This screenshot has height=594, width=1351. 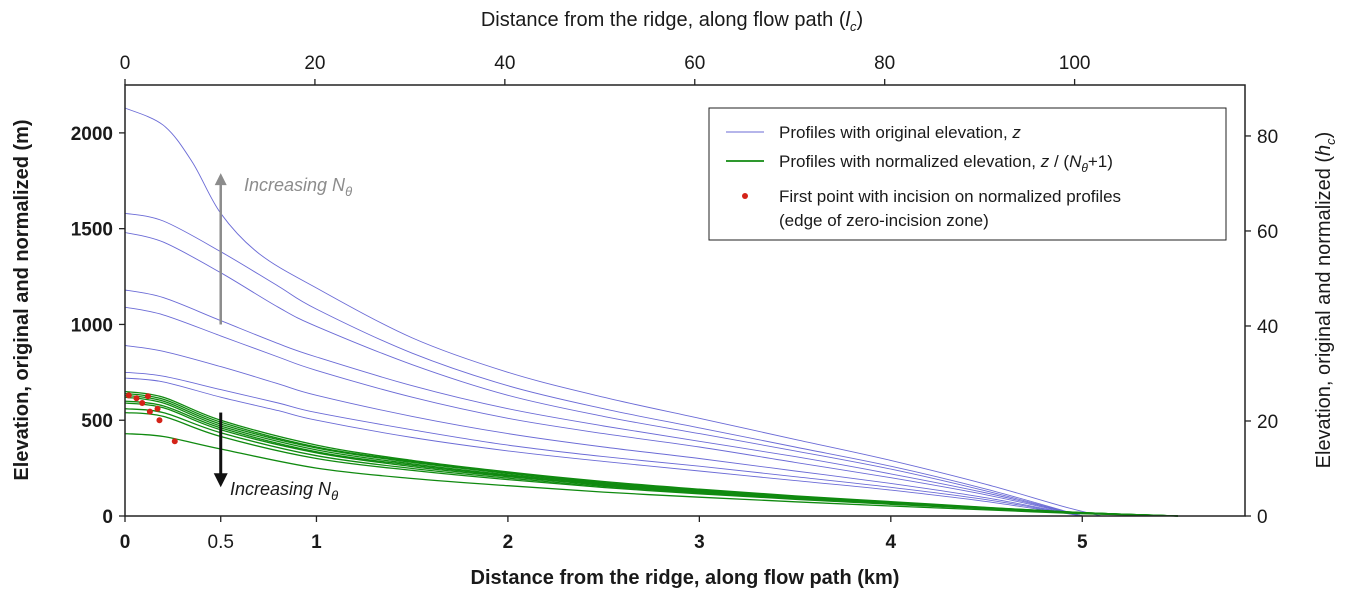 What do you see at coordinates (504, 63) in the screenshot?
I see `x-tick-label-top-2: 40` at bounding box center [504, 63].